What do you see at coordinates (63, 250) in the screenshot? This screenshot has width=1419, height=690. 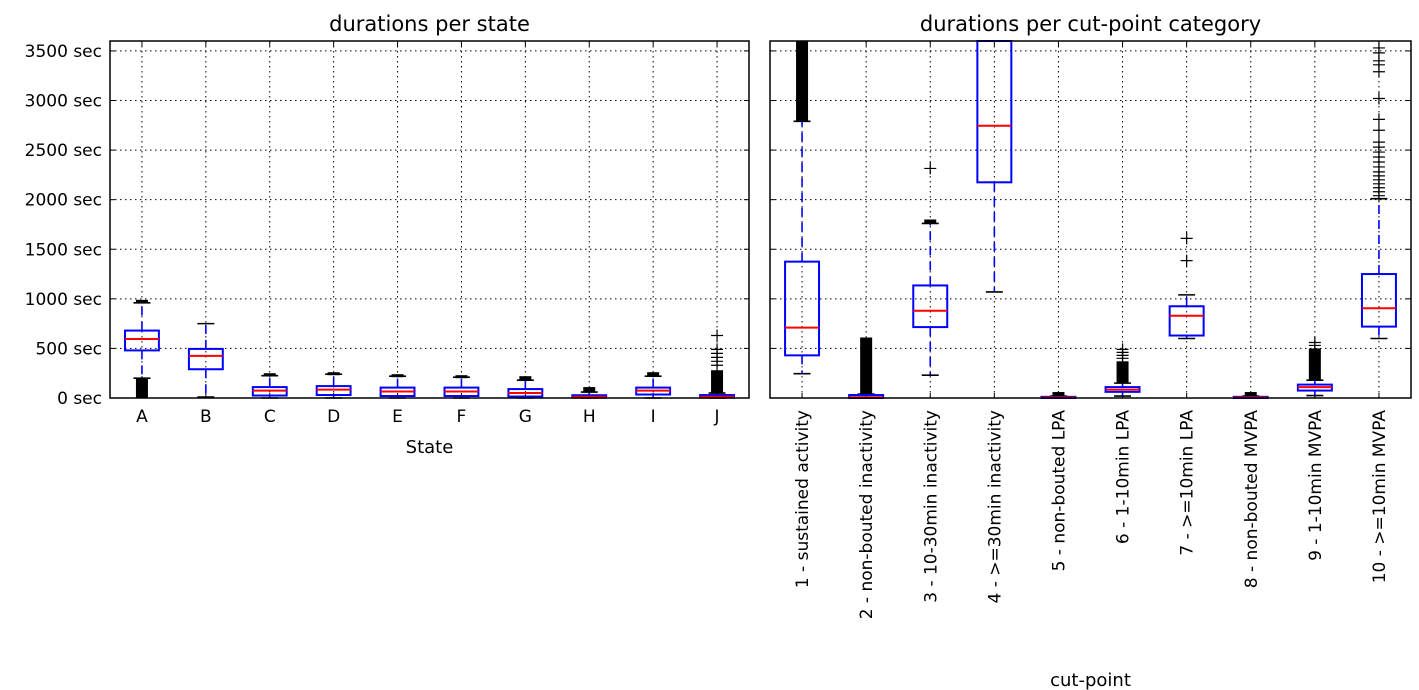 I see `state-ytick-label: 1500 sec` at bounding box center [63, 250].